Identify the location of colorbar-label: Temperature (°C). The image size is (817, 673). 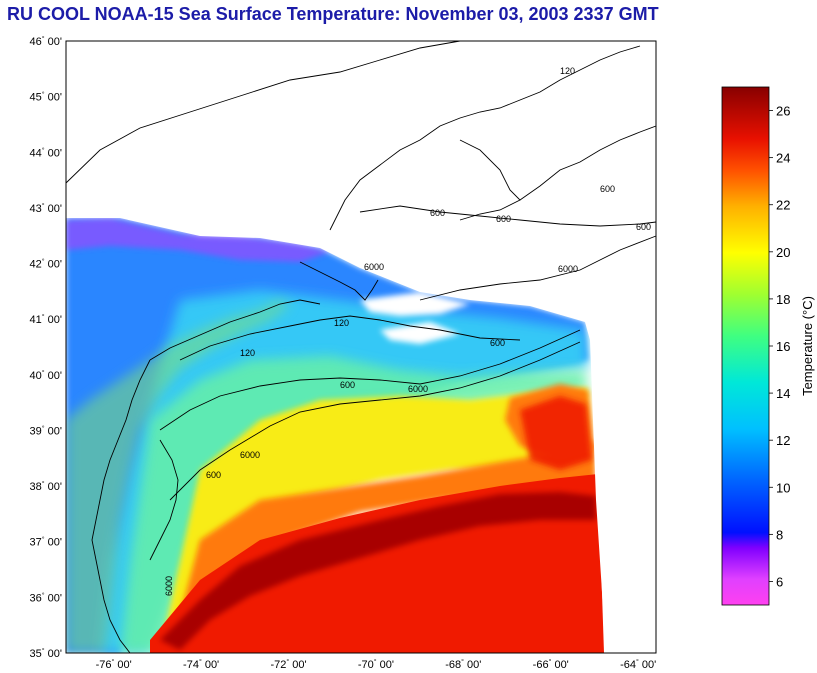
(807, 346).